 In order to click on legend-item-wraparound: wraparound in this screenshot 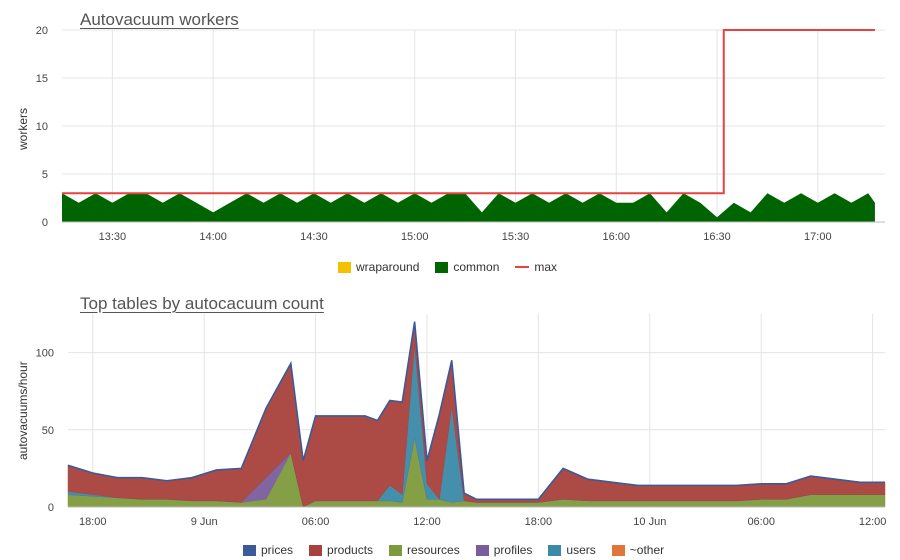, I will do `click(378, 267)`.